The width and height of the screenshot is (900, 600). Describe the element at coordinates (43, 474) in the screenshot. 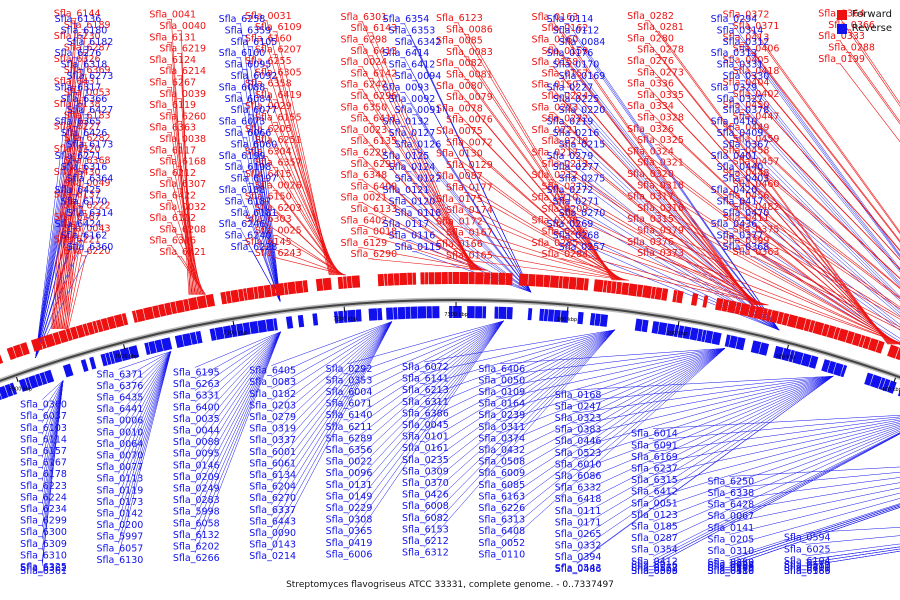

I see `reverse-gene-label: Sfla_6178` at that location.